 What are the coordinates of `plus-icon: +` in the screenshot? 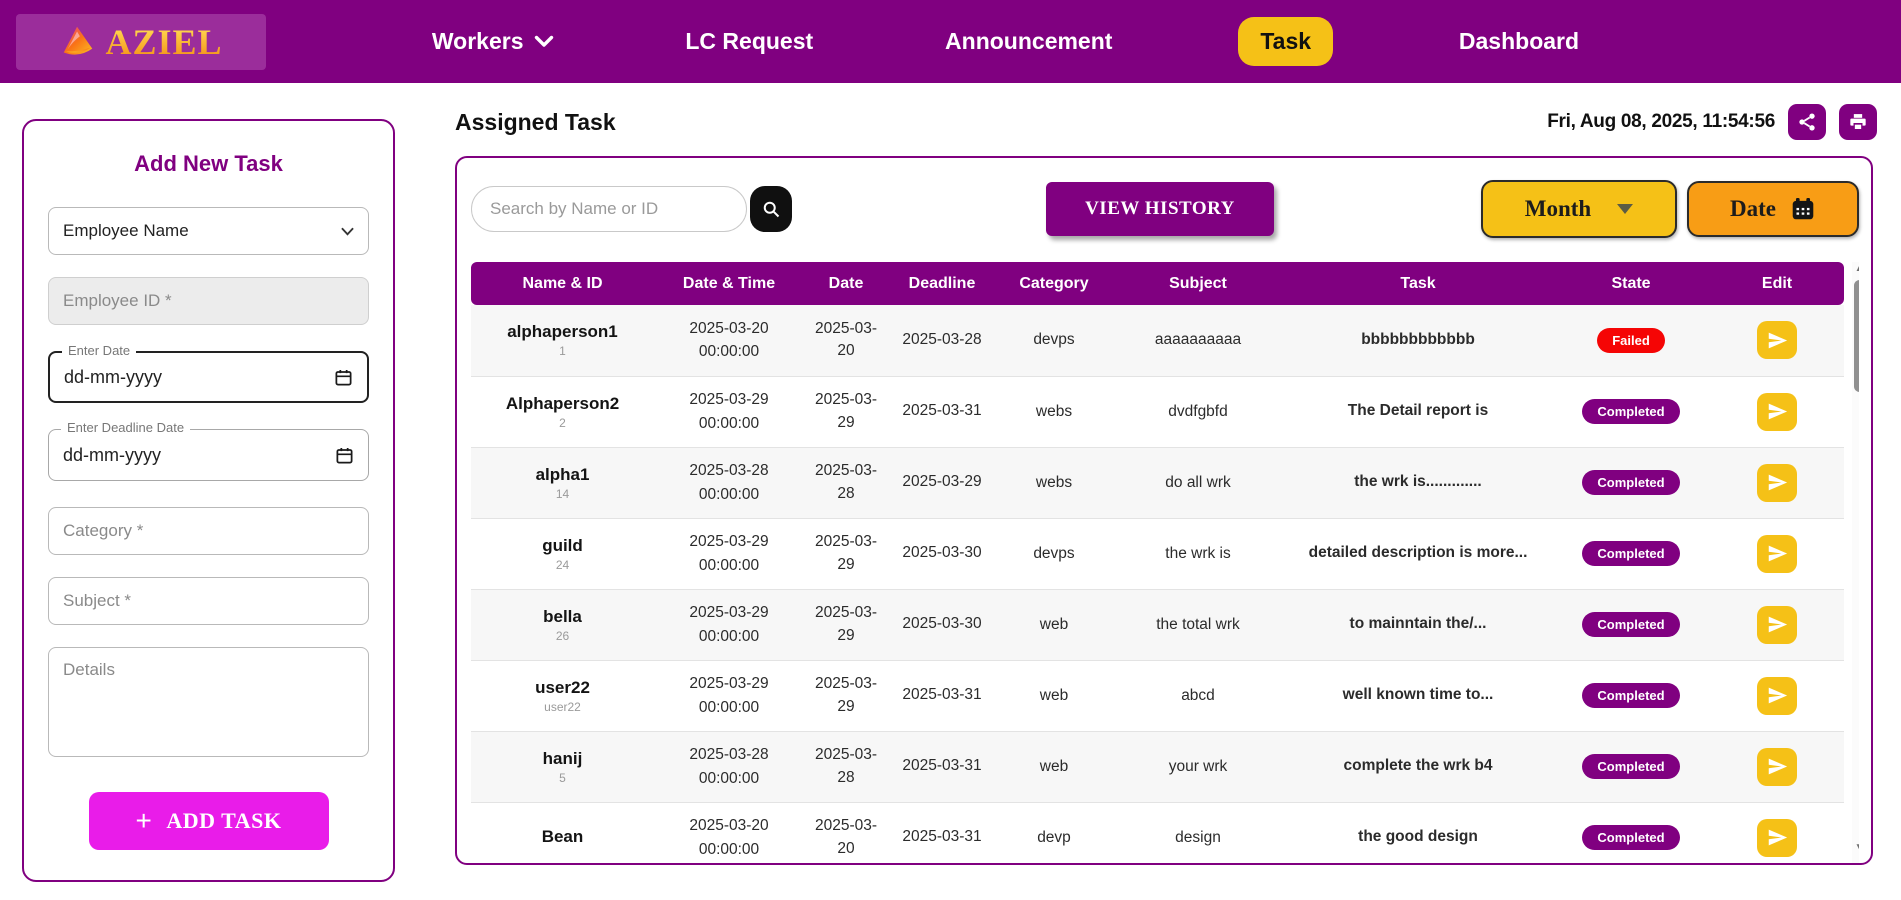 It's located at (144, 820).